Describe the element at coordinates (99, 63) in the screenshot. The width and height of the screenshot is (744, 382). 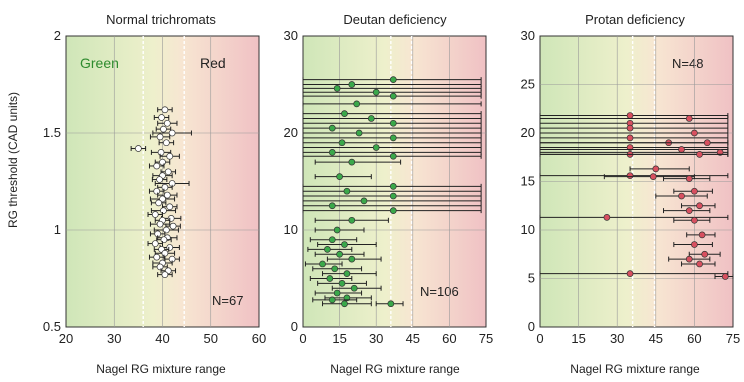
I see `zone-label-green: Green` at that location.